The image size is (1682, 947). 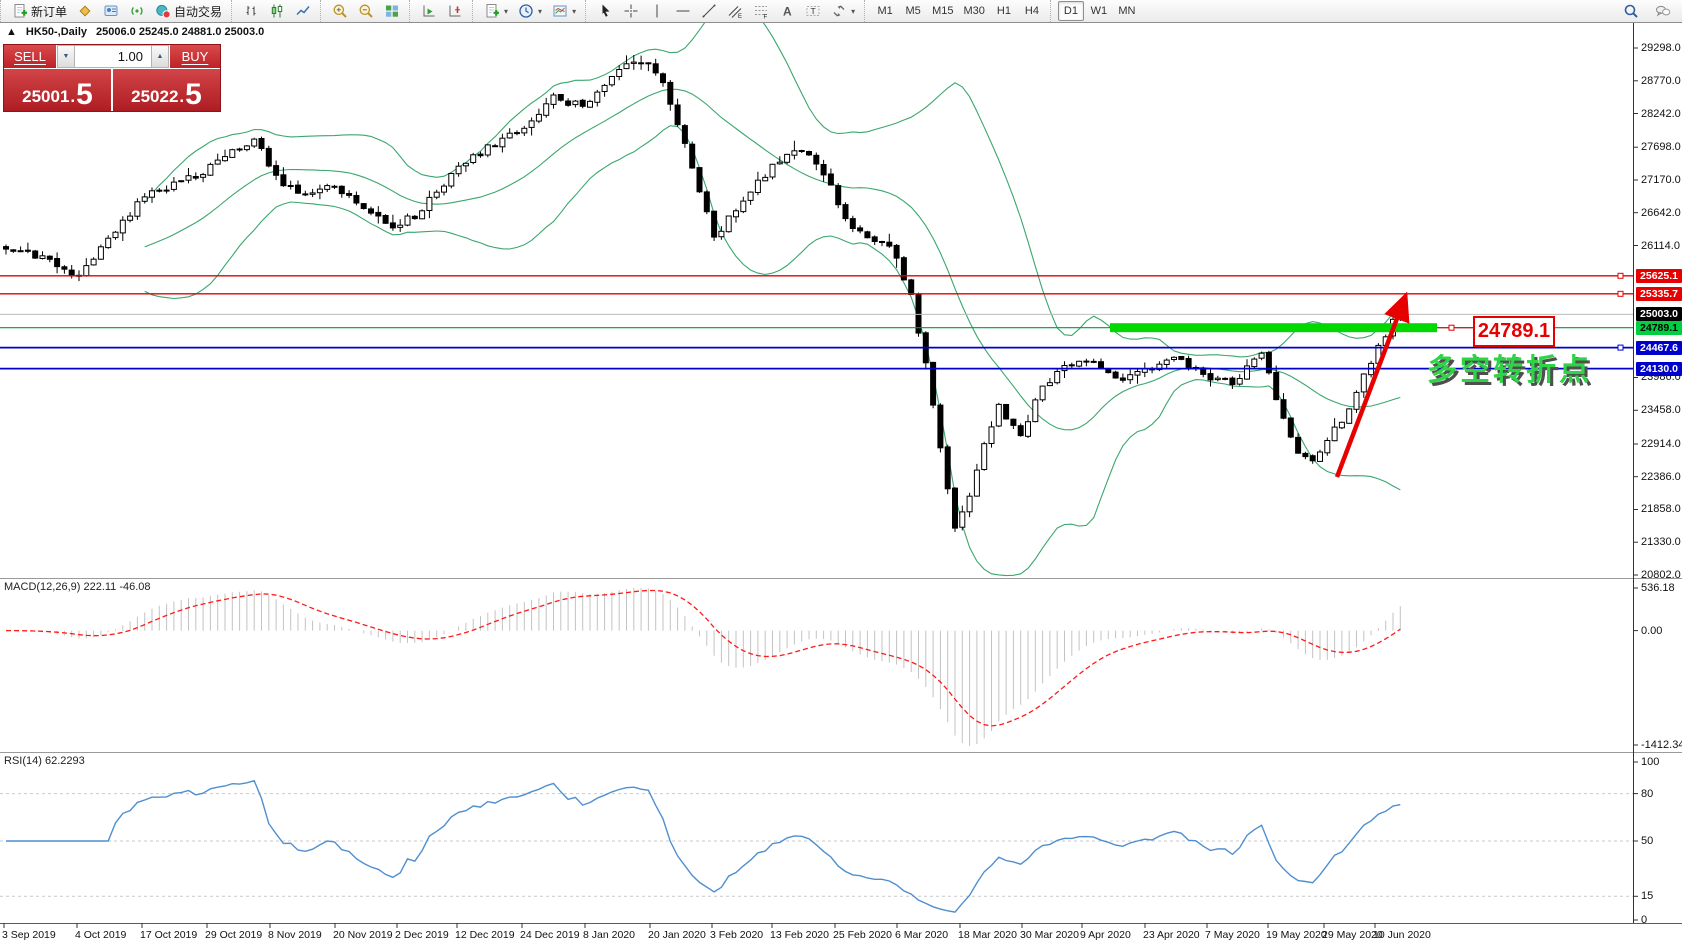 I want to click on collapse-icon: ▲, so click(x=11, y=32).